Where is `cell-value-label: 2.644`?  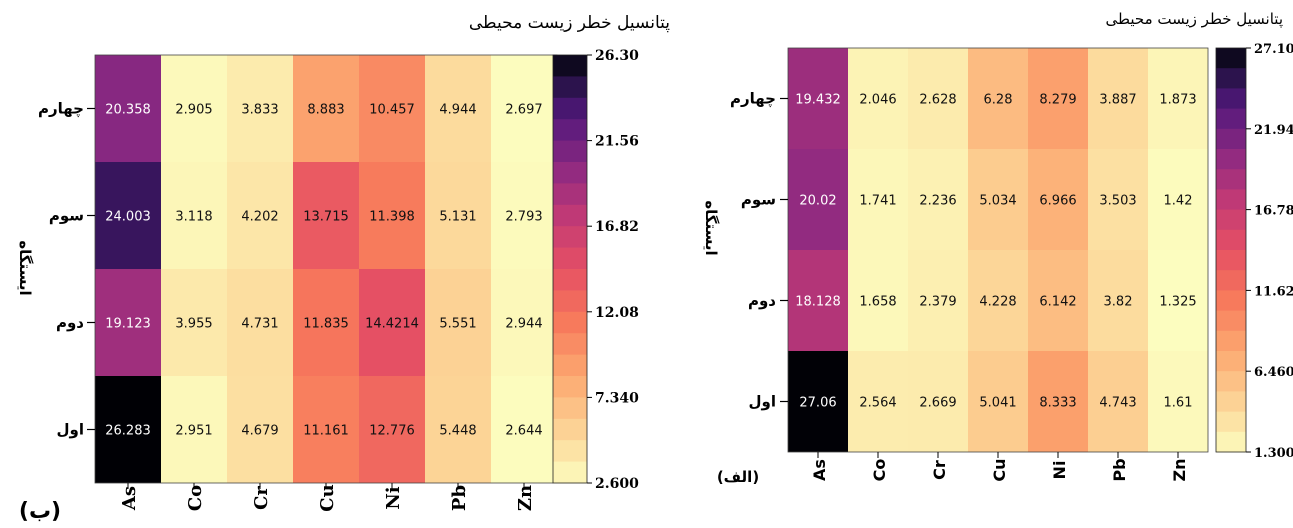
cell-value-label: 2.644 is located at coordinates (523, 431).